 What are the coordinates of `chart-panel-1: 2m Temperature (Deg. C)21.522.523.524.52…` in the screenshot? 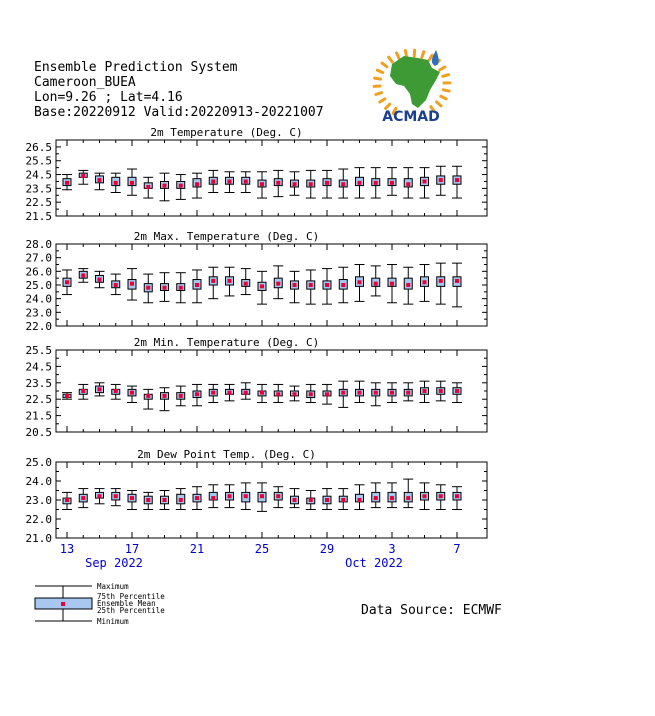 It's located at (257, 174).